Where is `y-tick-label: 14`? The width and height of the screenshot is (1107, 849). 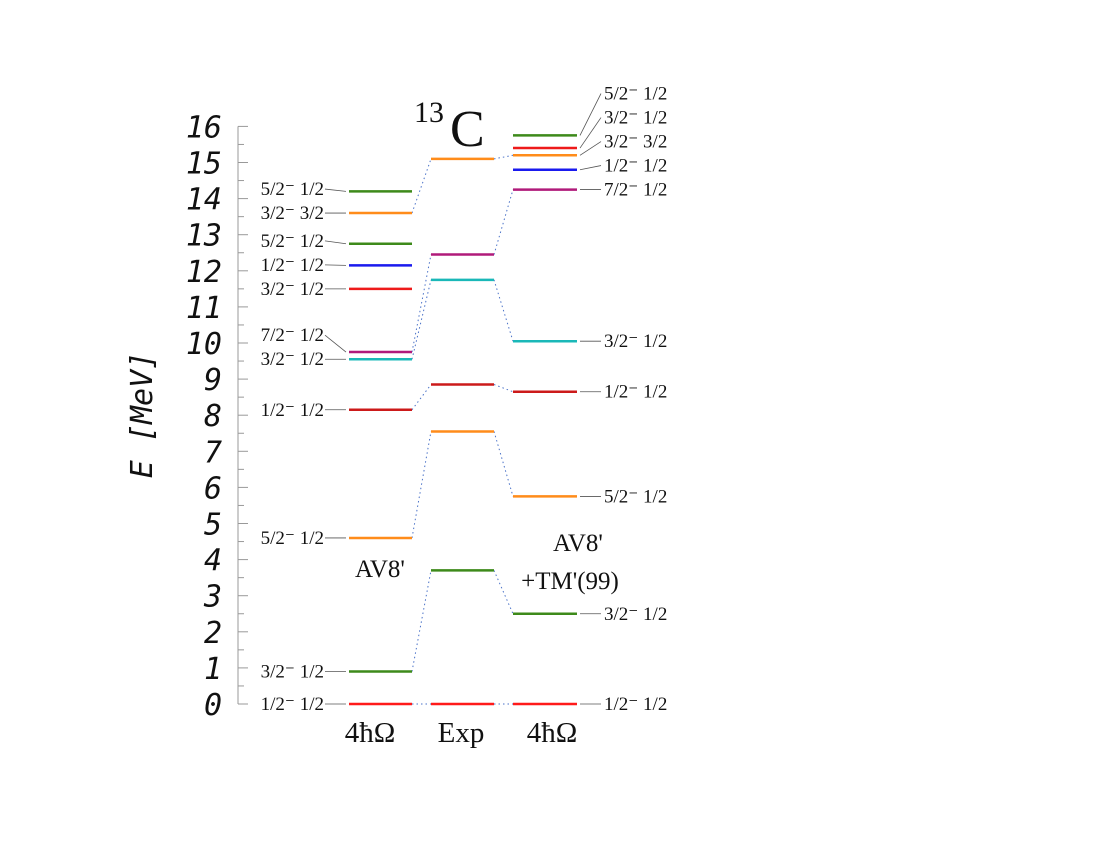
y-tick-label: 14 is located at coordinates (204, 200).